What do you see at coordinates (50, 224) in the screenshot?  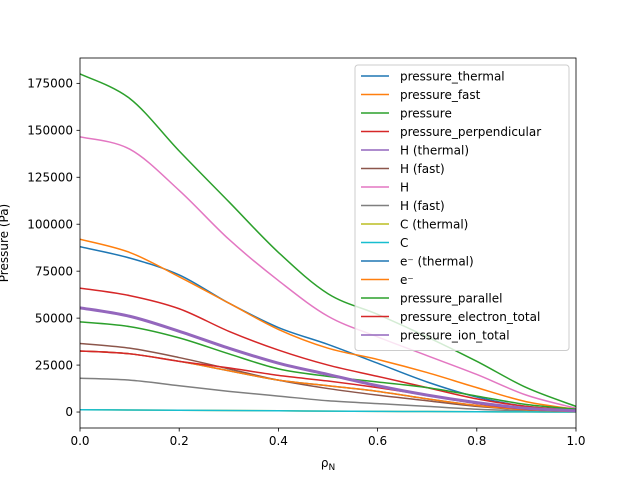 I see `y-tick-label: 100000` at bounding box center [50, 224].